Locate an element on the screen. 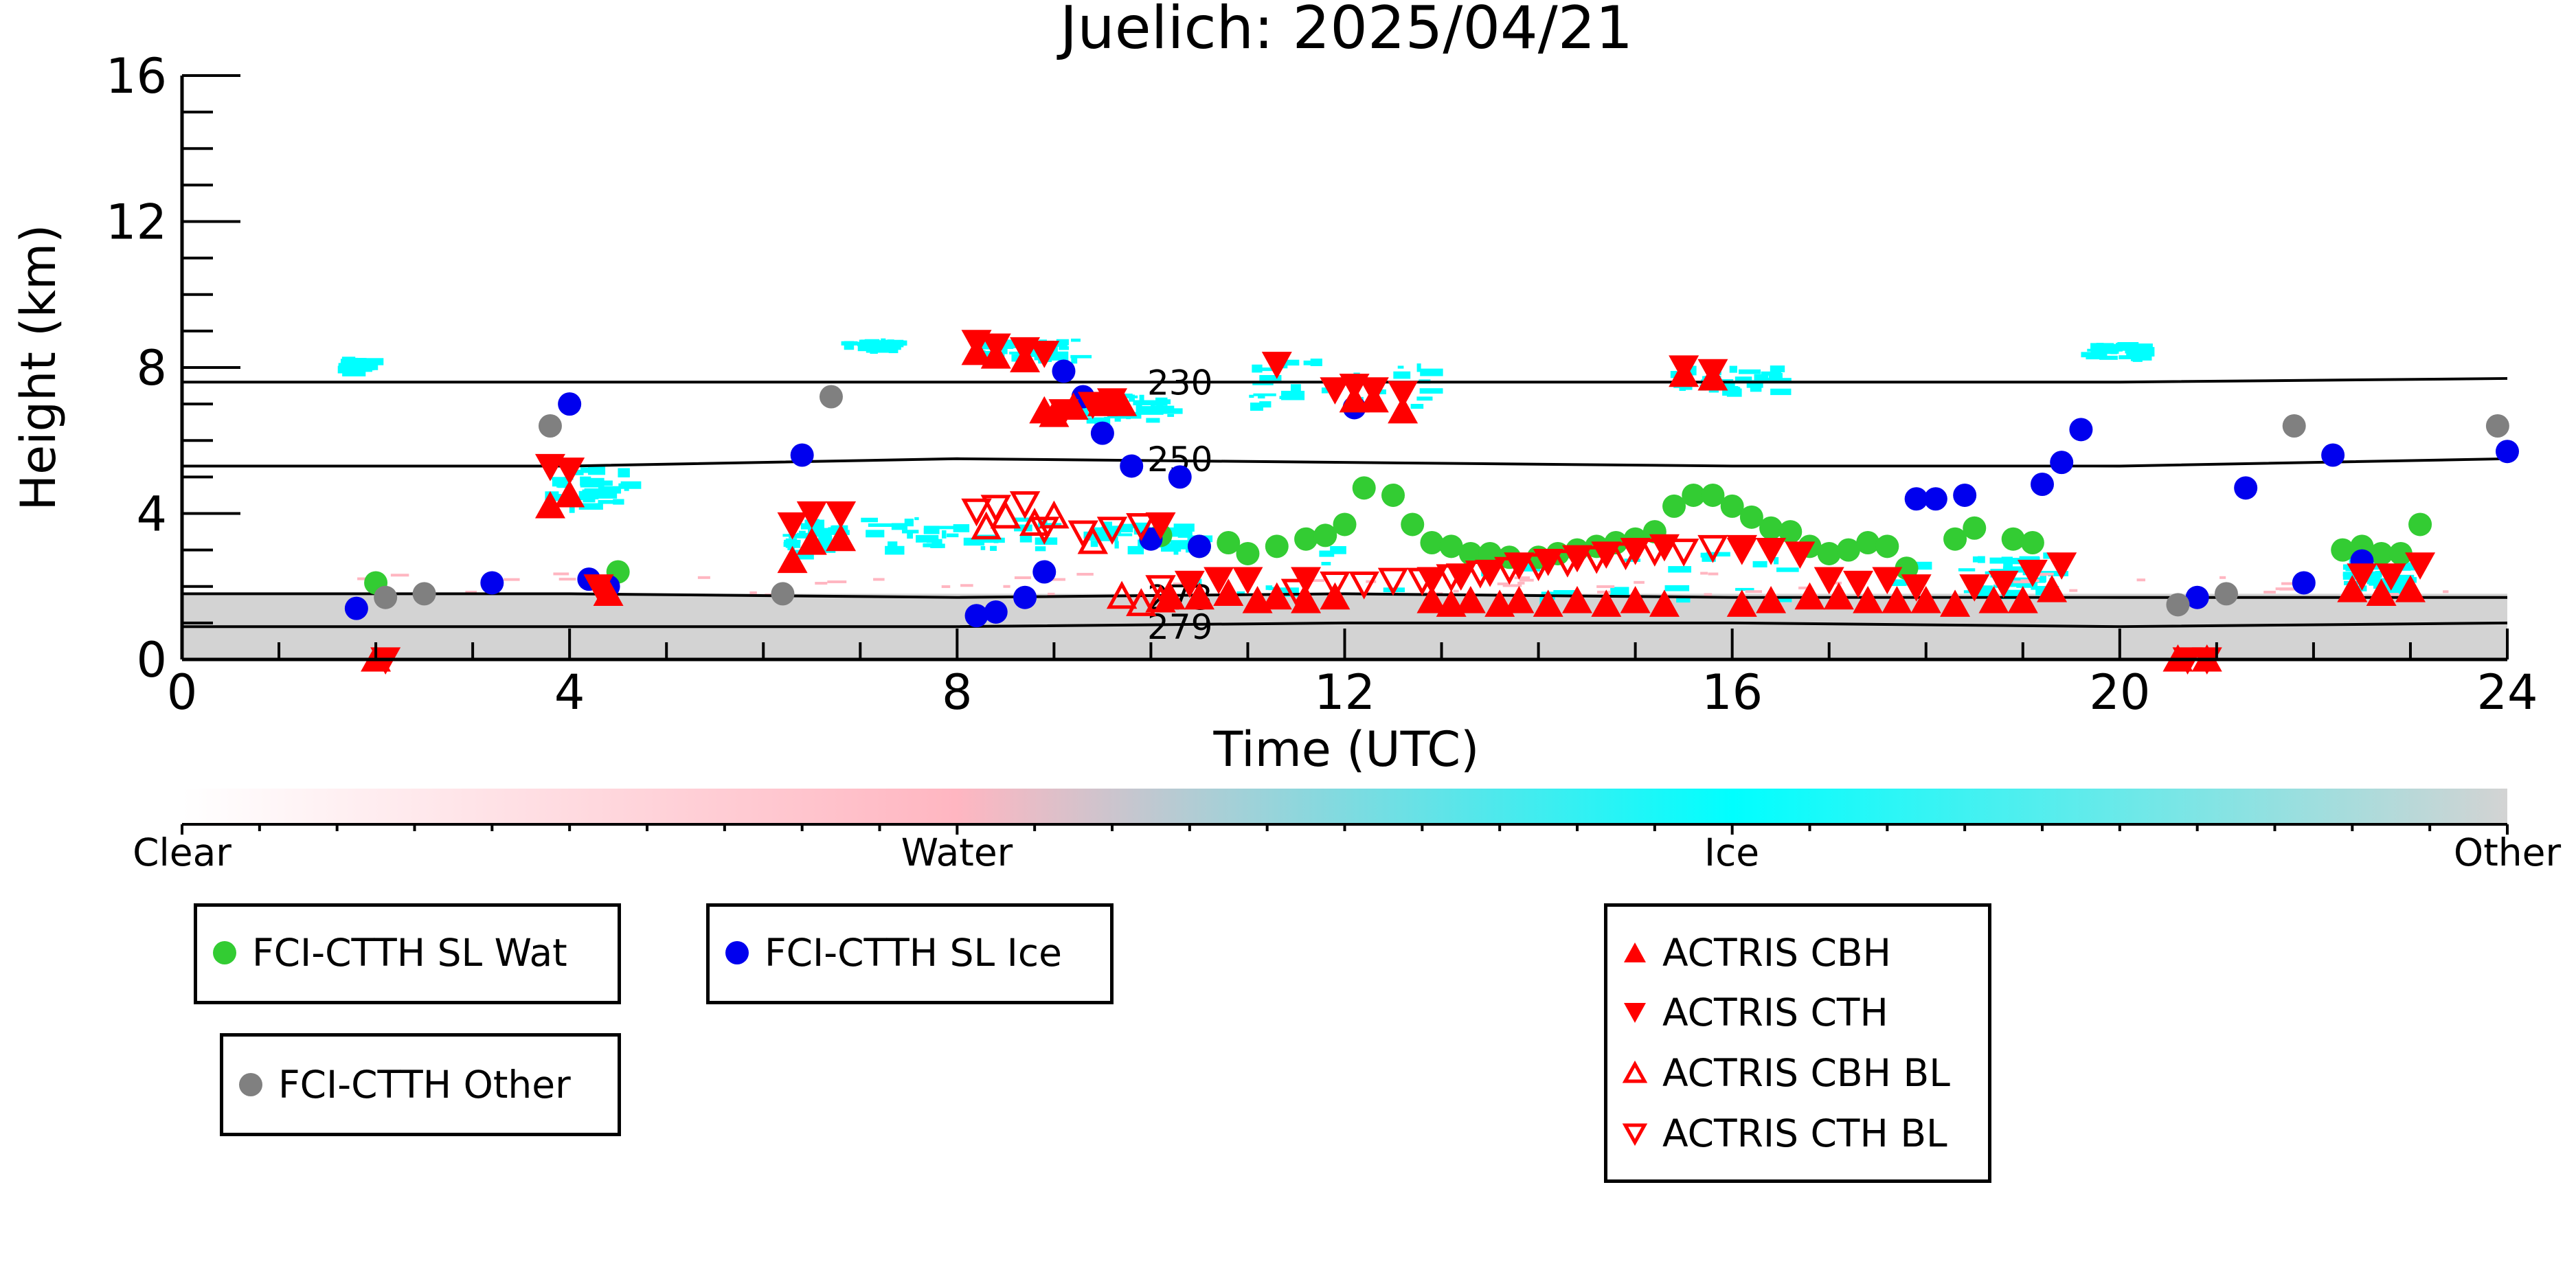 The height and width of the screenshot is (1288, 2576). x-tick-label: 20 is located at coordinates (2119, 692).